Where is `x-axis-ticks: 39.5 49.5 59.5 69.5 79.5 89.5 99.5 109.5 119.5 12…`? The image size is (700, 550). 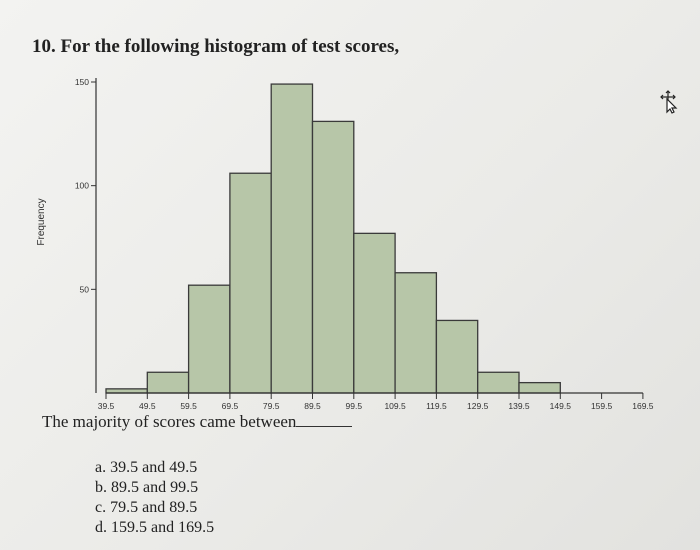
x-axis-ticks: 39.5 49.5 59.5 69.5 79.5 89.5 99.5 109.5 119.5 12… is located at coordinates (376, 402).